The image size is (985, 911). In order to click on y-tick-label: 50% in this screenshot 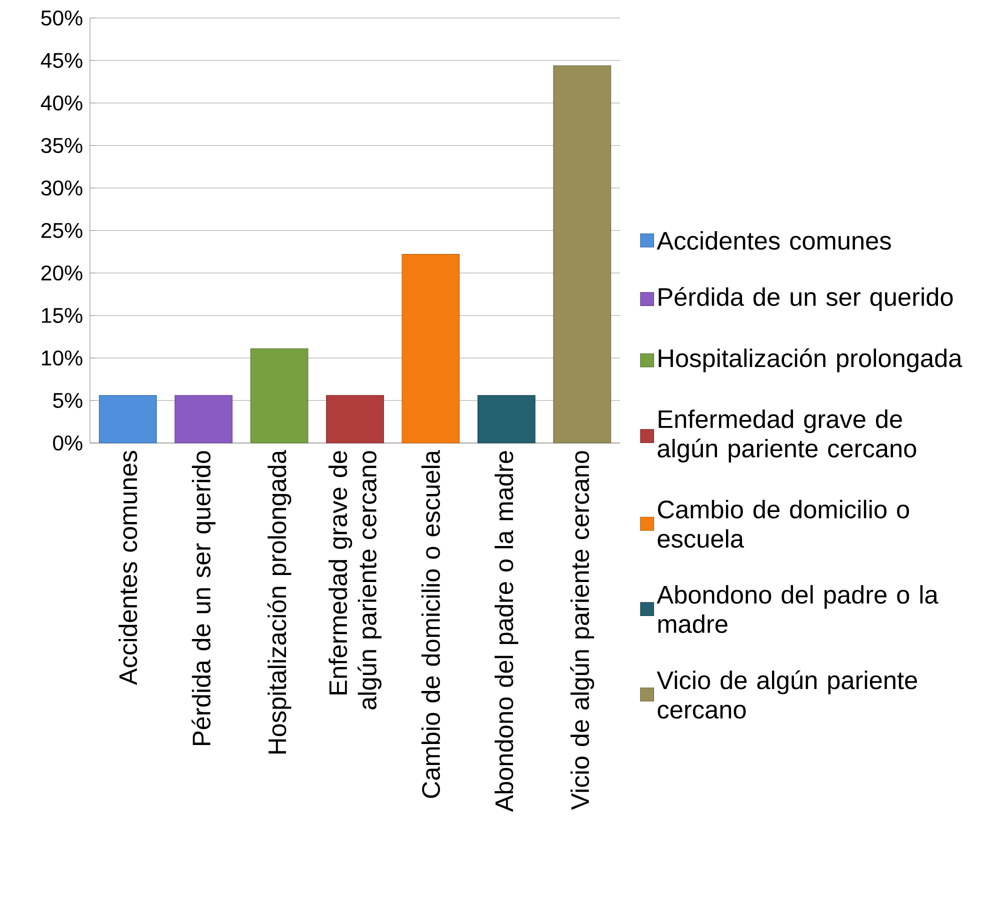, I will do `click(61, 18)`.